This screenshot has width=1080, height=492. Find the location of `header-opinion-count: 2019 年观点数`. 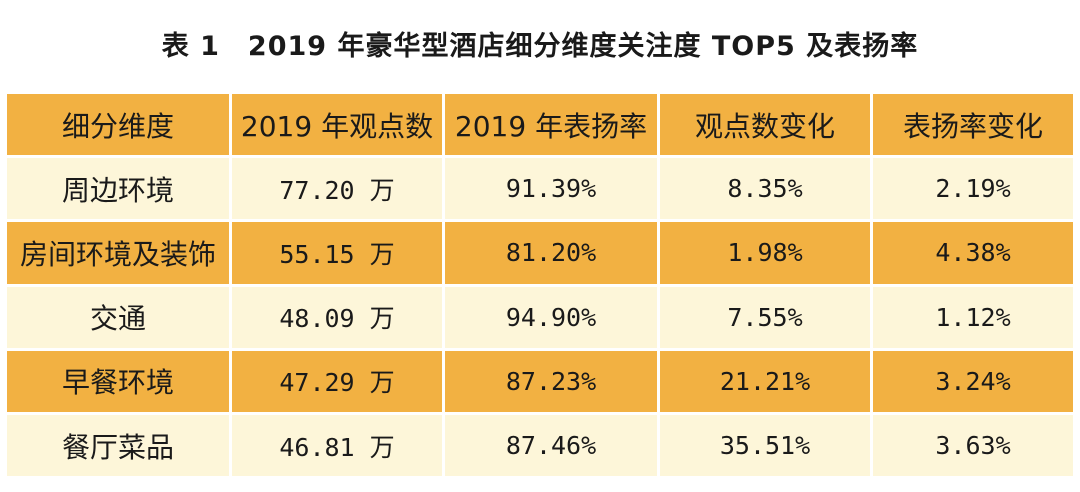

header-opinion-count: 2019 年观点数 is located at coordinates (338, 126).